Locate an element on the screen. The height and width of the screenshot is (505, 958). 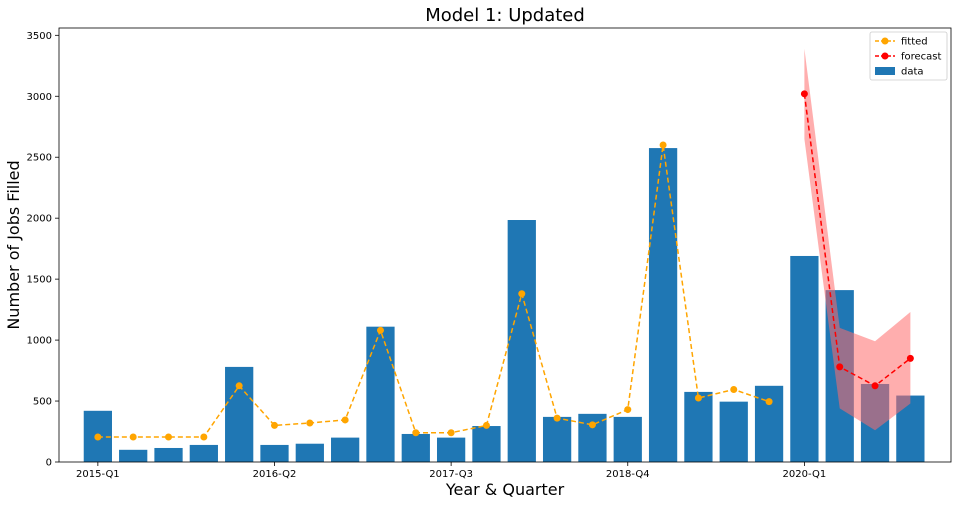
y-tick-label: 2000 is located at coordinates (39, 219).